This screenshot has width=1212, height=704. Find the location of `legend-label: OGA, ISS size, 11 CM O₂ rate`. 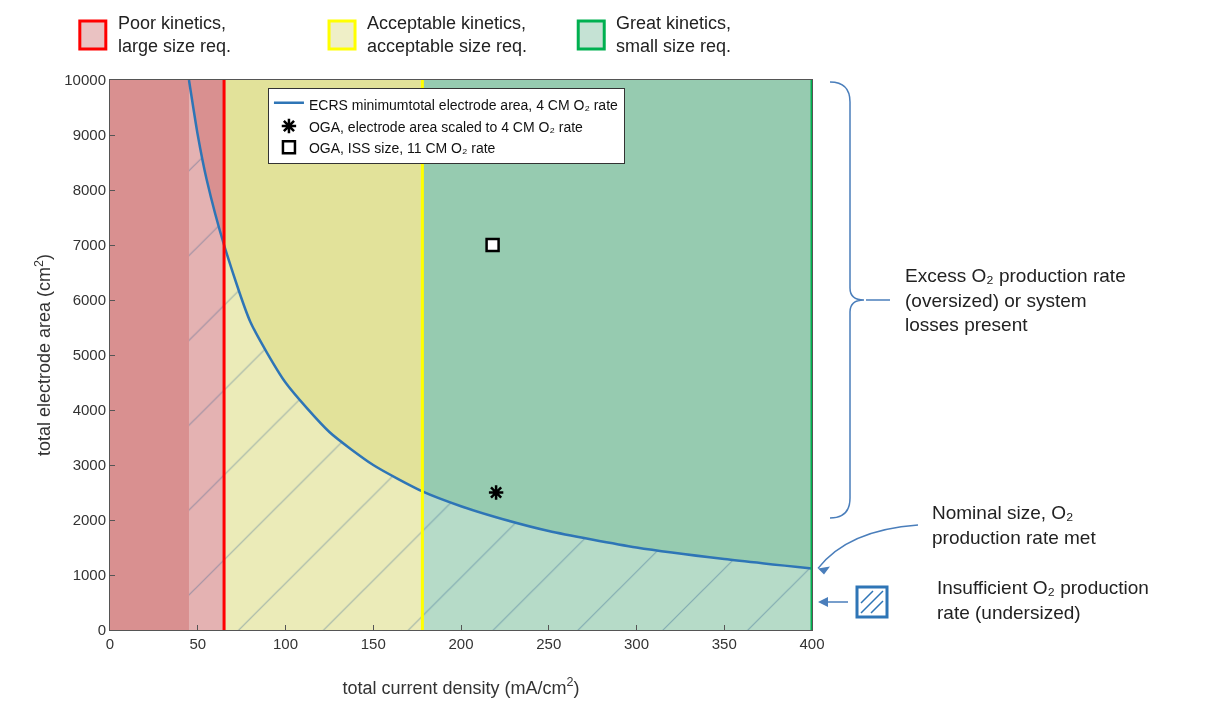

legend-label: OGA, ISS size, 11 CM O₂ rate is located at coordinates (402, 147).